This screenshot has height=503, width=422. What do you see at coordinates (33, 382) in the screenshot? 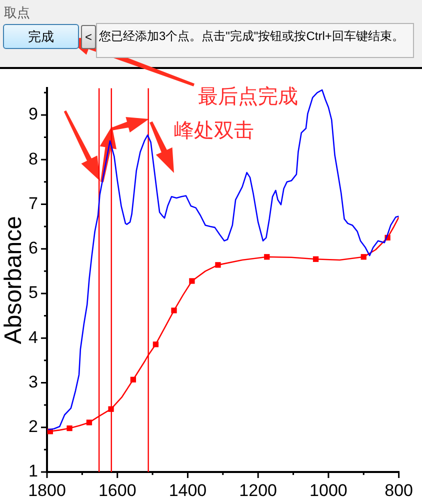
I see `y-tick-label: 3` at bounding box center [33, 382].